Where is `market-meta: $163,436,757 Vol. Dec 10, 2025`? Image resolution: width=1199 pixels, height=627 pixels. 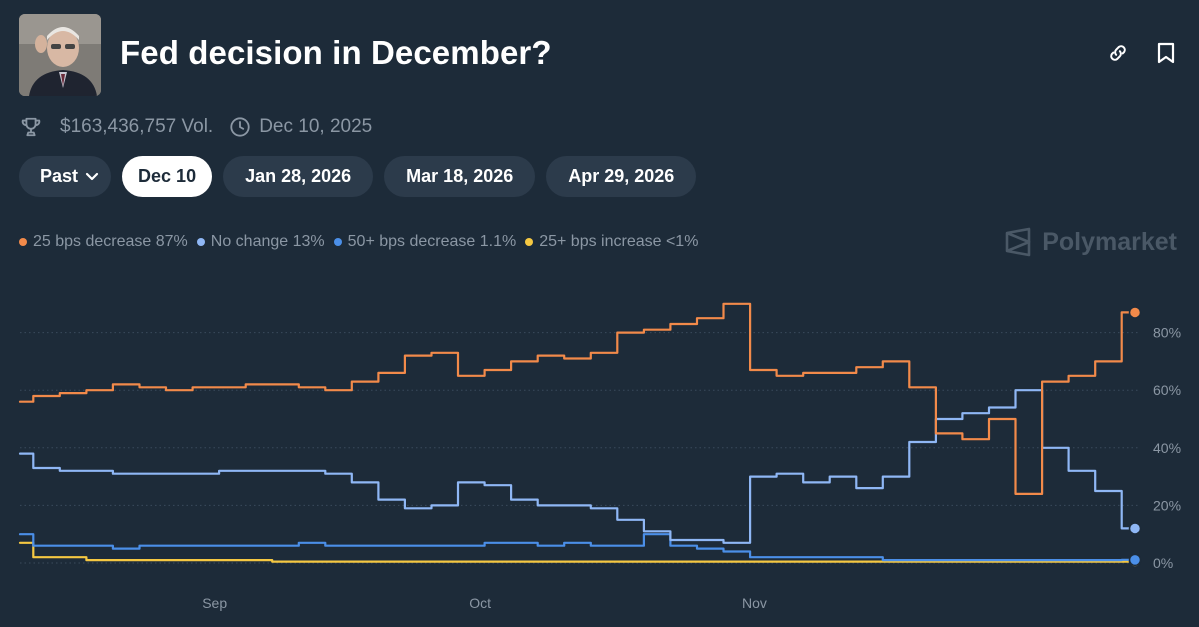 market-meta: $163,436,757 Vol. Dec 10, 2025 is located at coordinates (196, 127).